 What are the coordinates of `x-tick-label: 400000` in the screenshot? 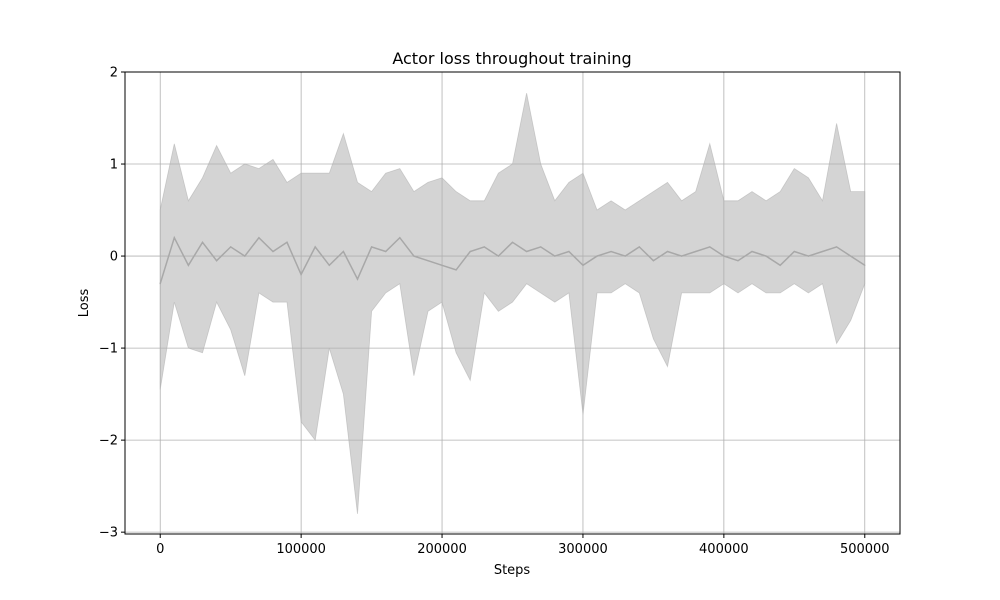 It's located at (724, 549).